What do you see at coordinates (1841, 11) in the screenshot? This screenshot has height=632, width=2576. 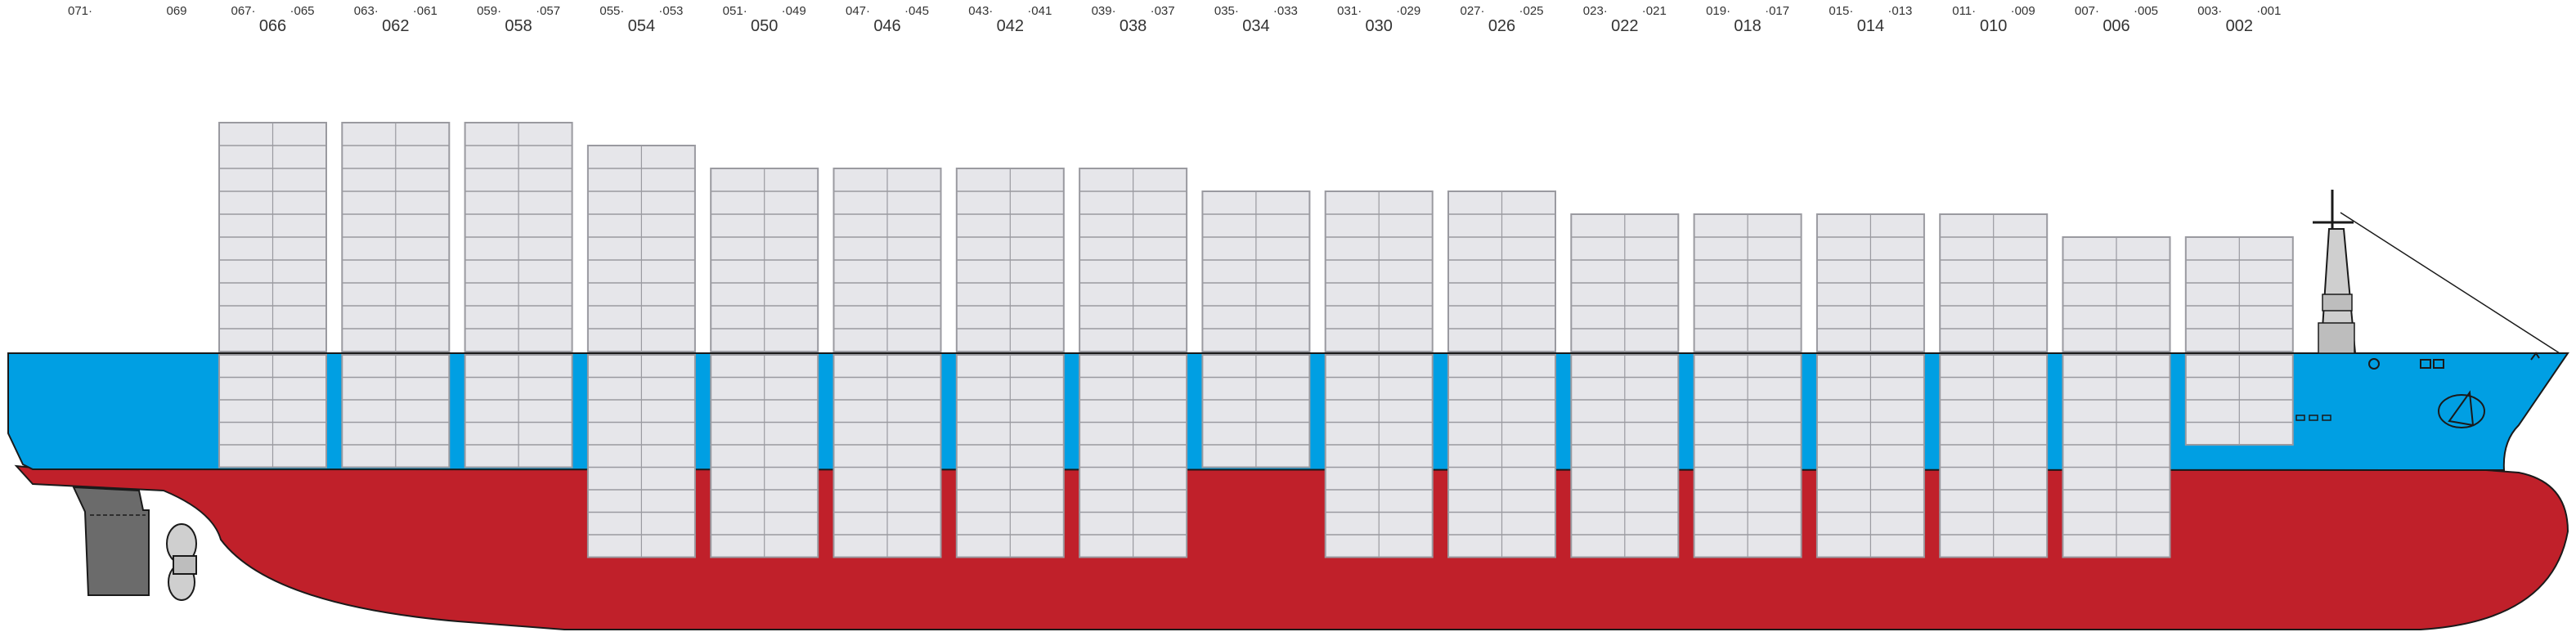 I see `bay-label-odd-aft: 015·` at bounding box center [1841, 11].